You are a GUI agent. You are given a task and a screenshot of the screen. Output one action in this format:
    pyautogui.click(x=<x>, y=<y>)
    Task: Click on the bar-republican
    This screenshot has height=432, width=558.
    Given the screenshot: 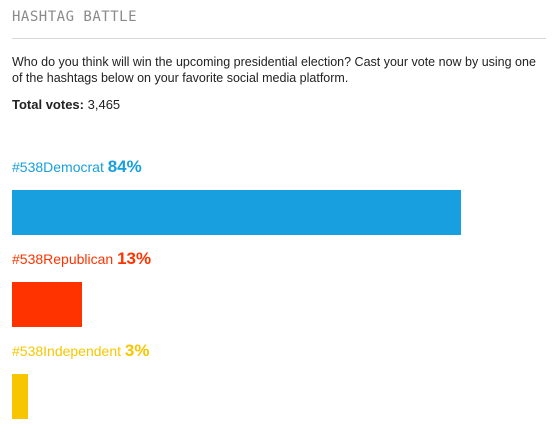 What is the action you would take?
    pyautogui.click(x=47, y=304)
    